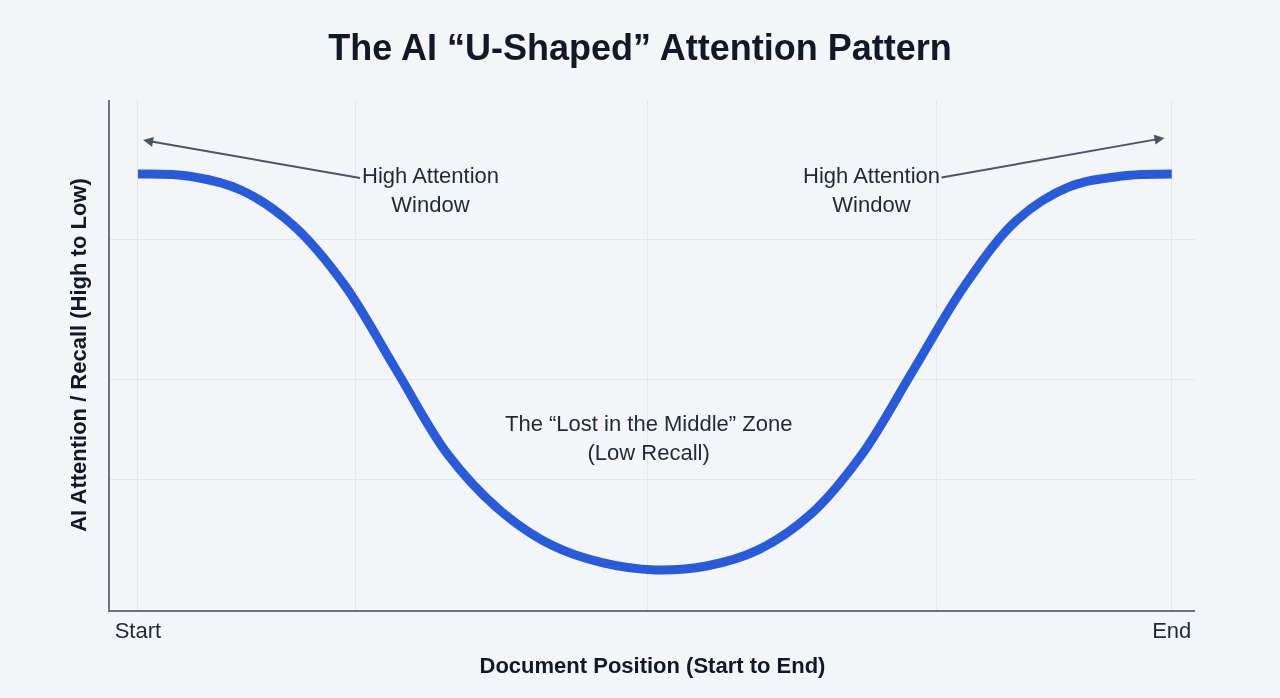 The image size is (1280, 698). Describe the element at coordinates (79, 355) in the screenshot. I see `y-axis-title: AI Attention / Recall (High to Low)` at that location.